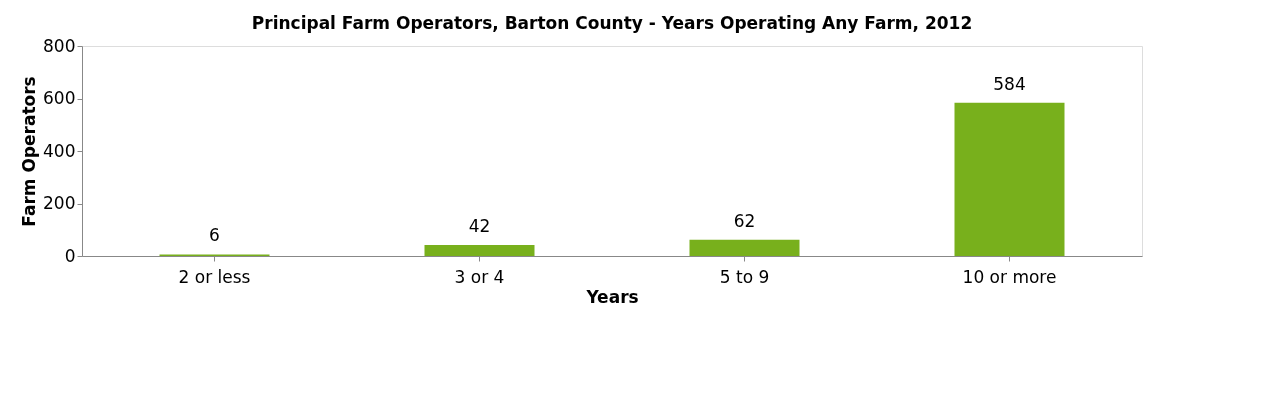  Describe the element at coordinates (59, 203) in the screenshot. I see `y-tick-label: 200` at that location.